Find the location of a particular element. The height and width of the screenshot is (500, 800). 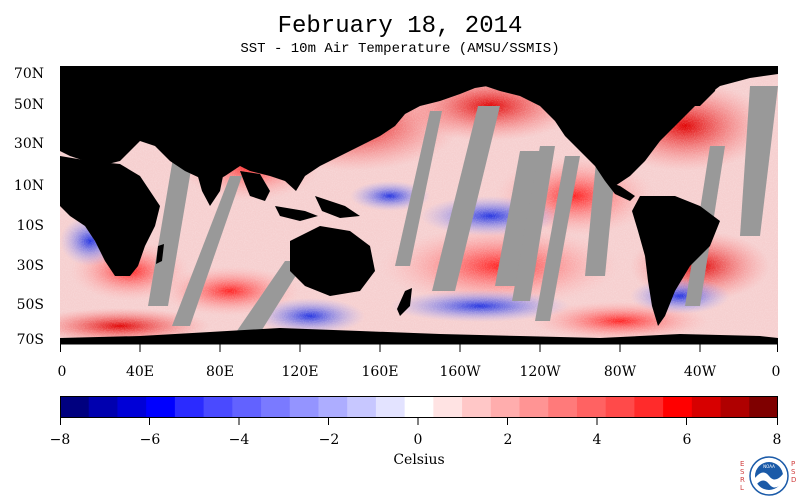

longitude-label: 120W is located at coordinates (540, 372).